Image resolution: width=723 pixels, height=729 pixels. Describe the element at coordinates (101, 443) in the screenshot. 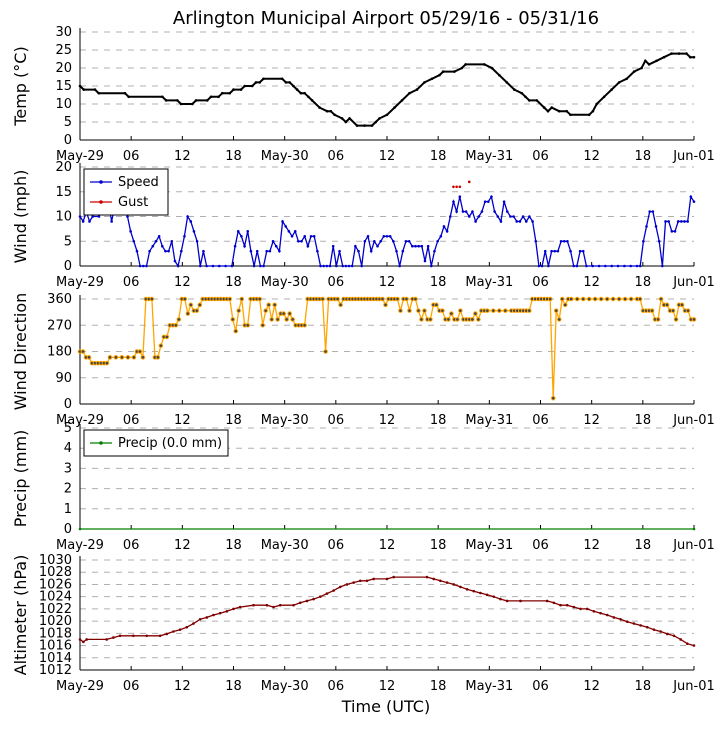

I see `legend-marker` at that location.